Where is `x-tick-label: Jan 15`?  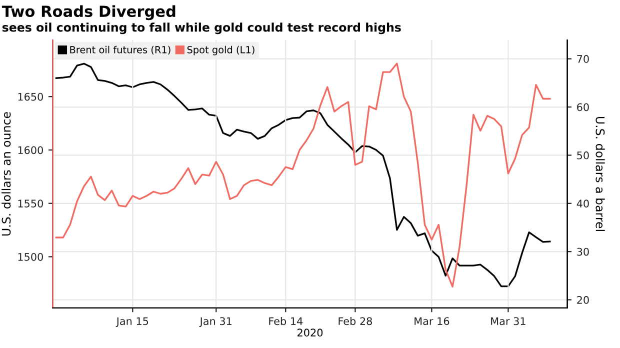 x-tick-label: Jan 15 is located at coordinates (132, 322).